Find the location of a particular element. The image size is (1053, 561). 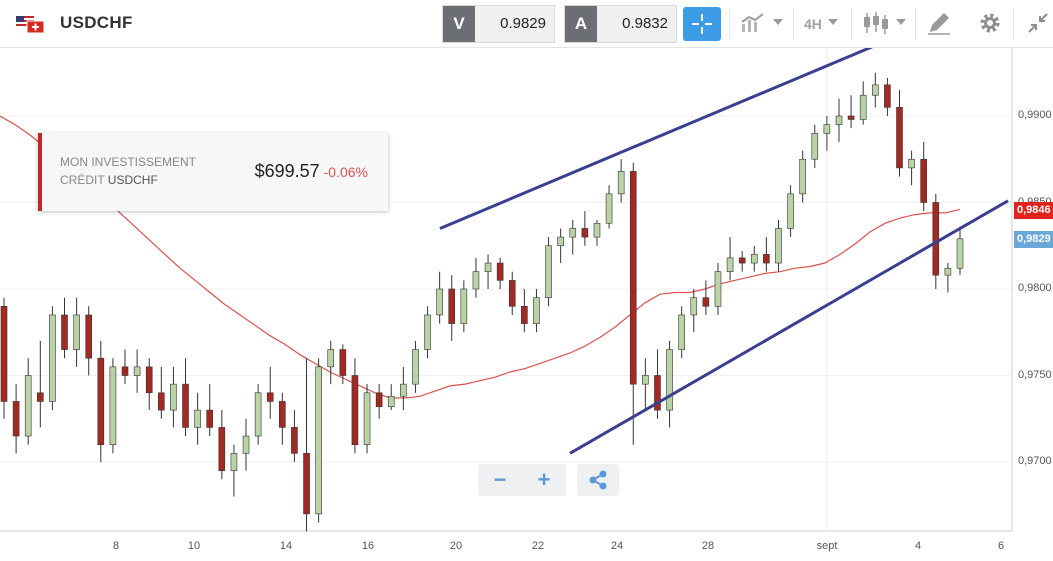

collapse-button is located at coordinates (1038, 24).